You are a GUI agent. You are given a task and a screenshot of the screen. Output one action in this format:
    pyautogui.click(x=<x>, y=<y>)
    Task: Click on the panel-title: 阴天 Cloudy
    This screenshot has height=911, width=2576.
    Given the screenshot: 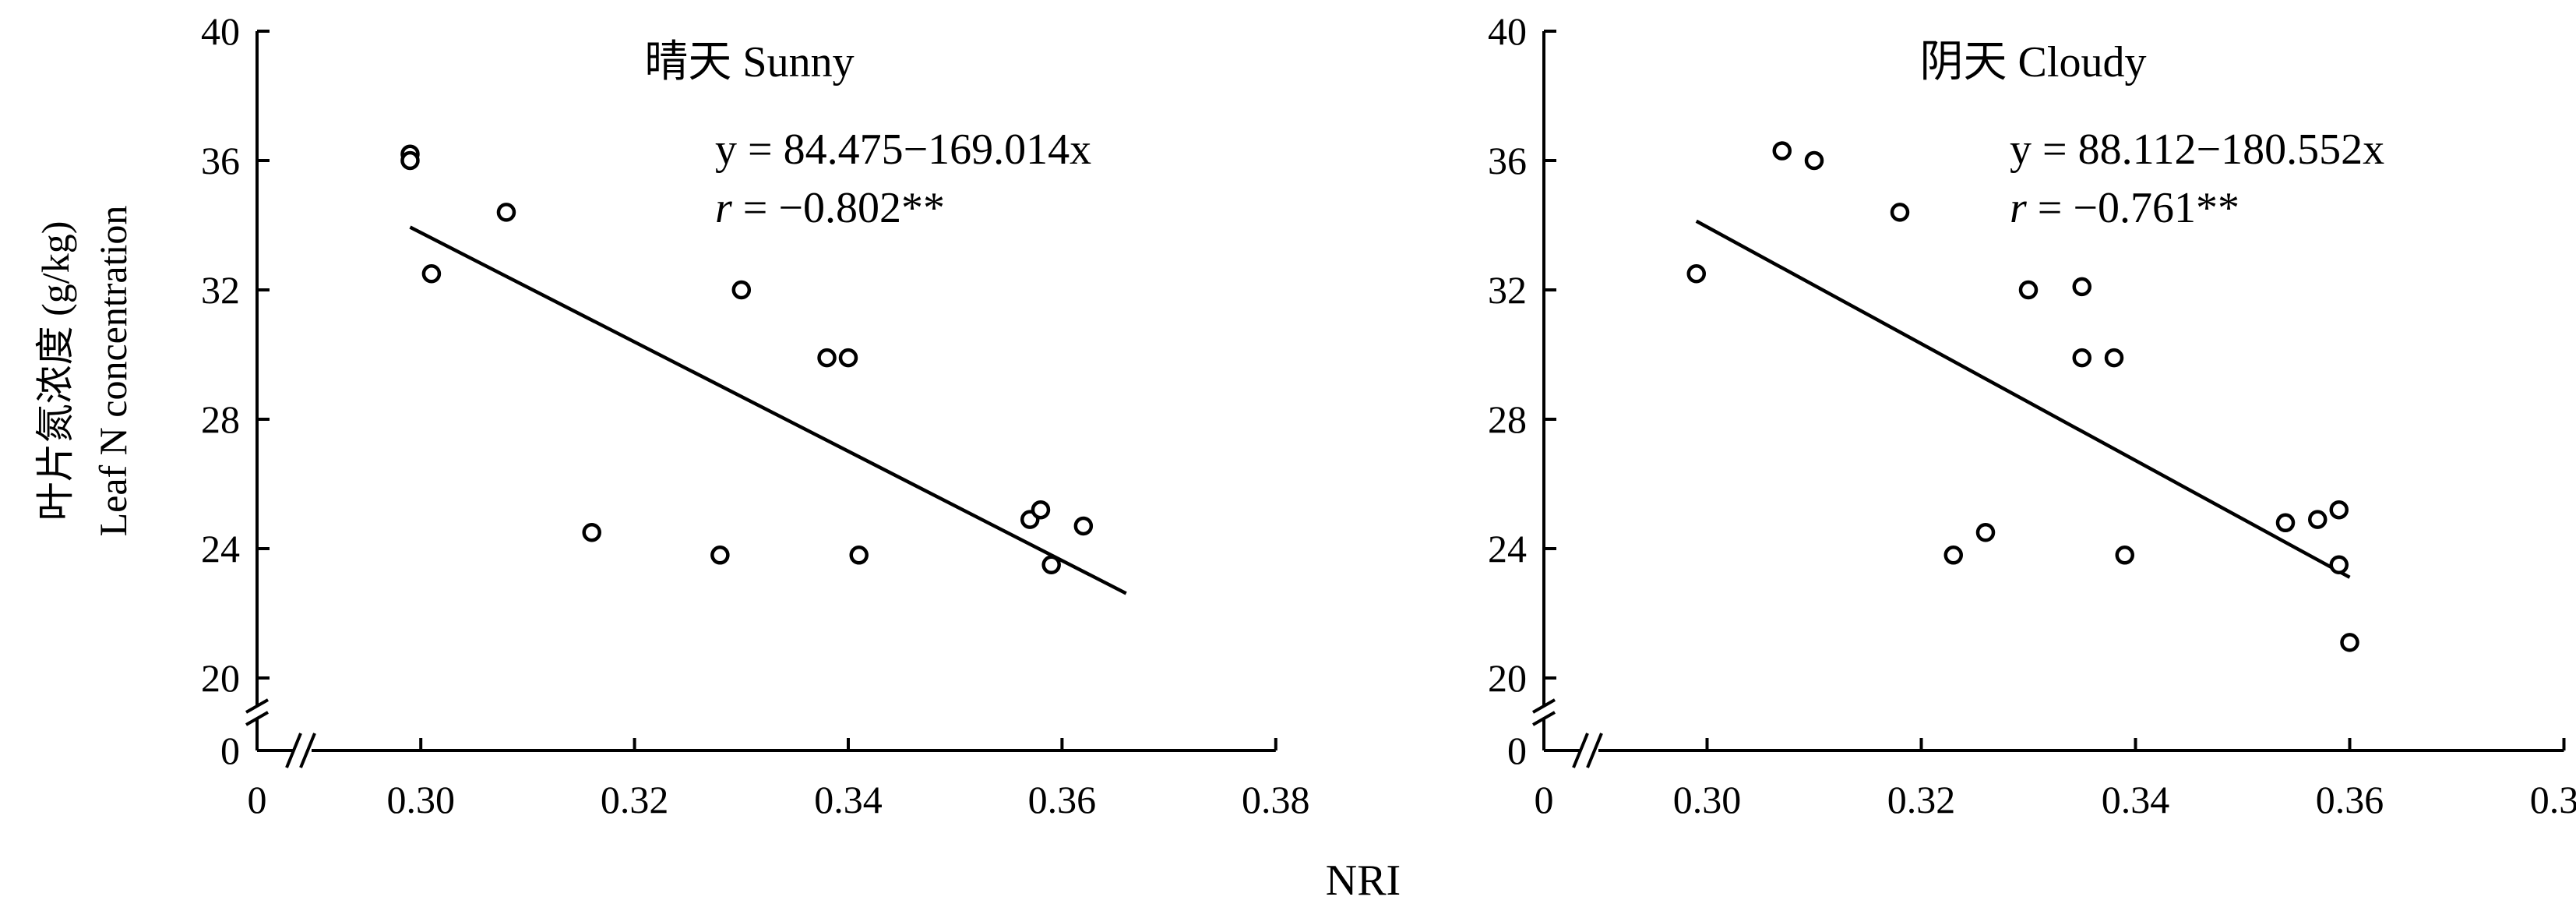 What is the action you would take?
    pyautogui.click(x=2034, y=62)
    